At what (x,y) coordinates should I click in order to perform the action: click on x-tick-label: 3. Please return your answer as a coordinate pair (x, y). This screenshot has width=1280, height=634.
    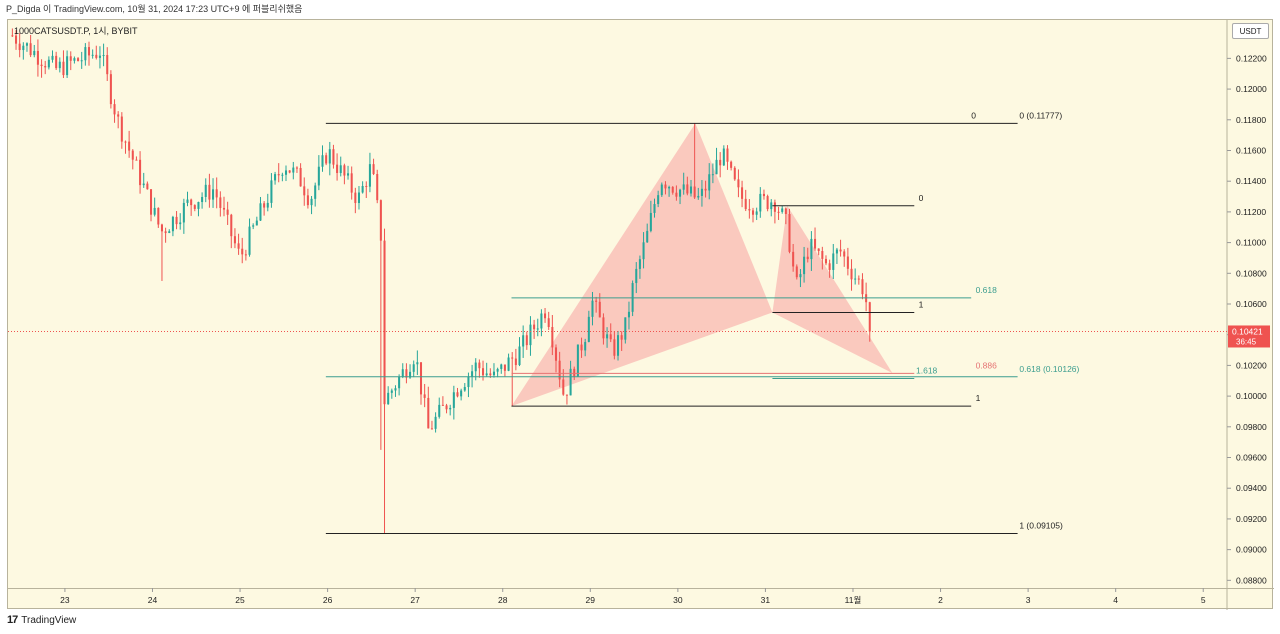
    Looking at the image, I should click on (1028, 600).